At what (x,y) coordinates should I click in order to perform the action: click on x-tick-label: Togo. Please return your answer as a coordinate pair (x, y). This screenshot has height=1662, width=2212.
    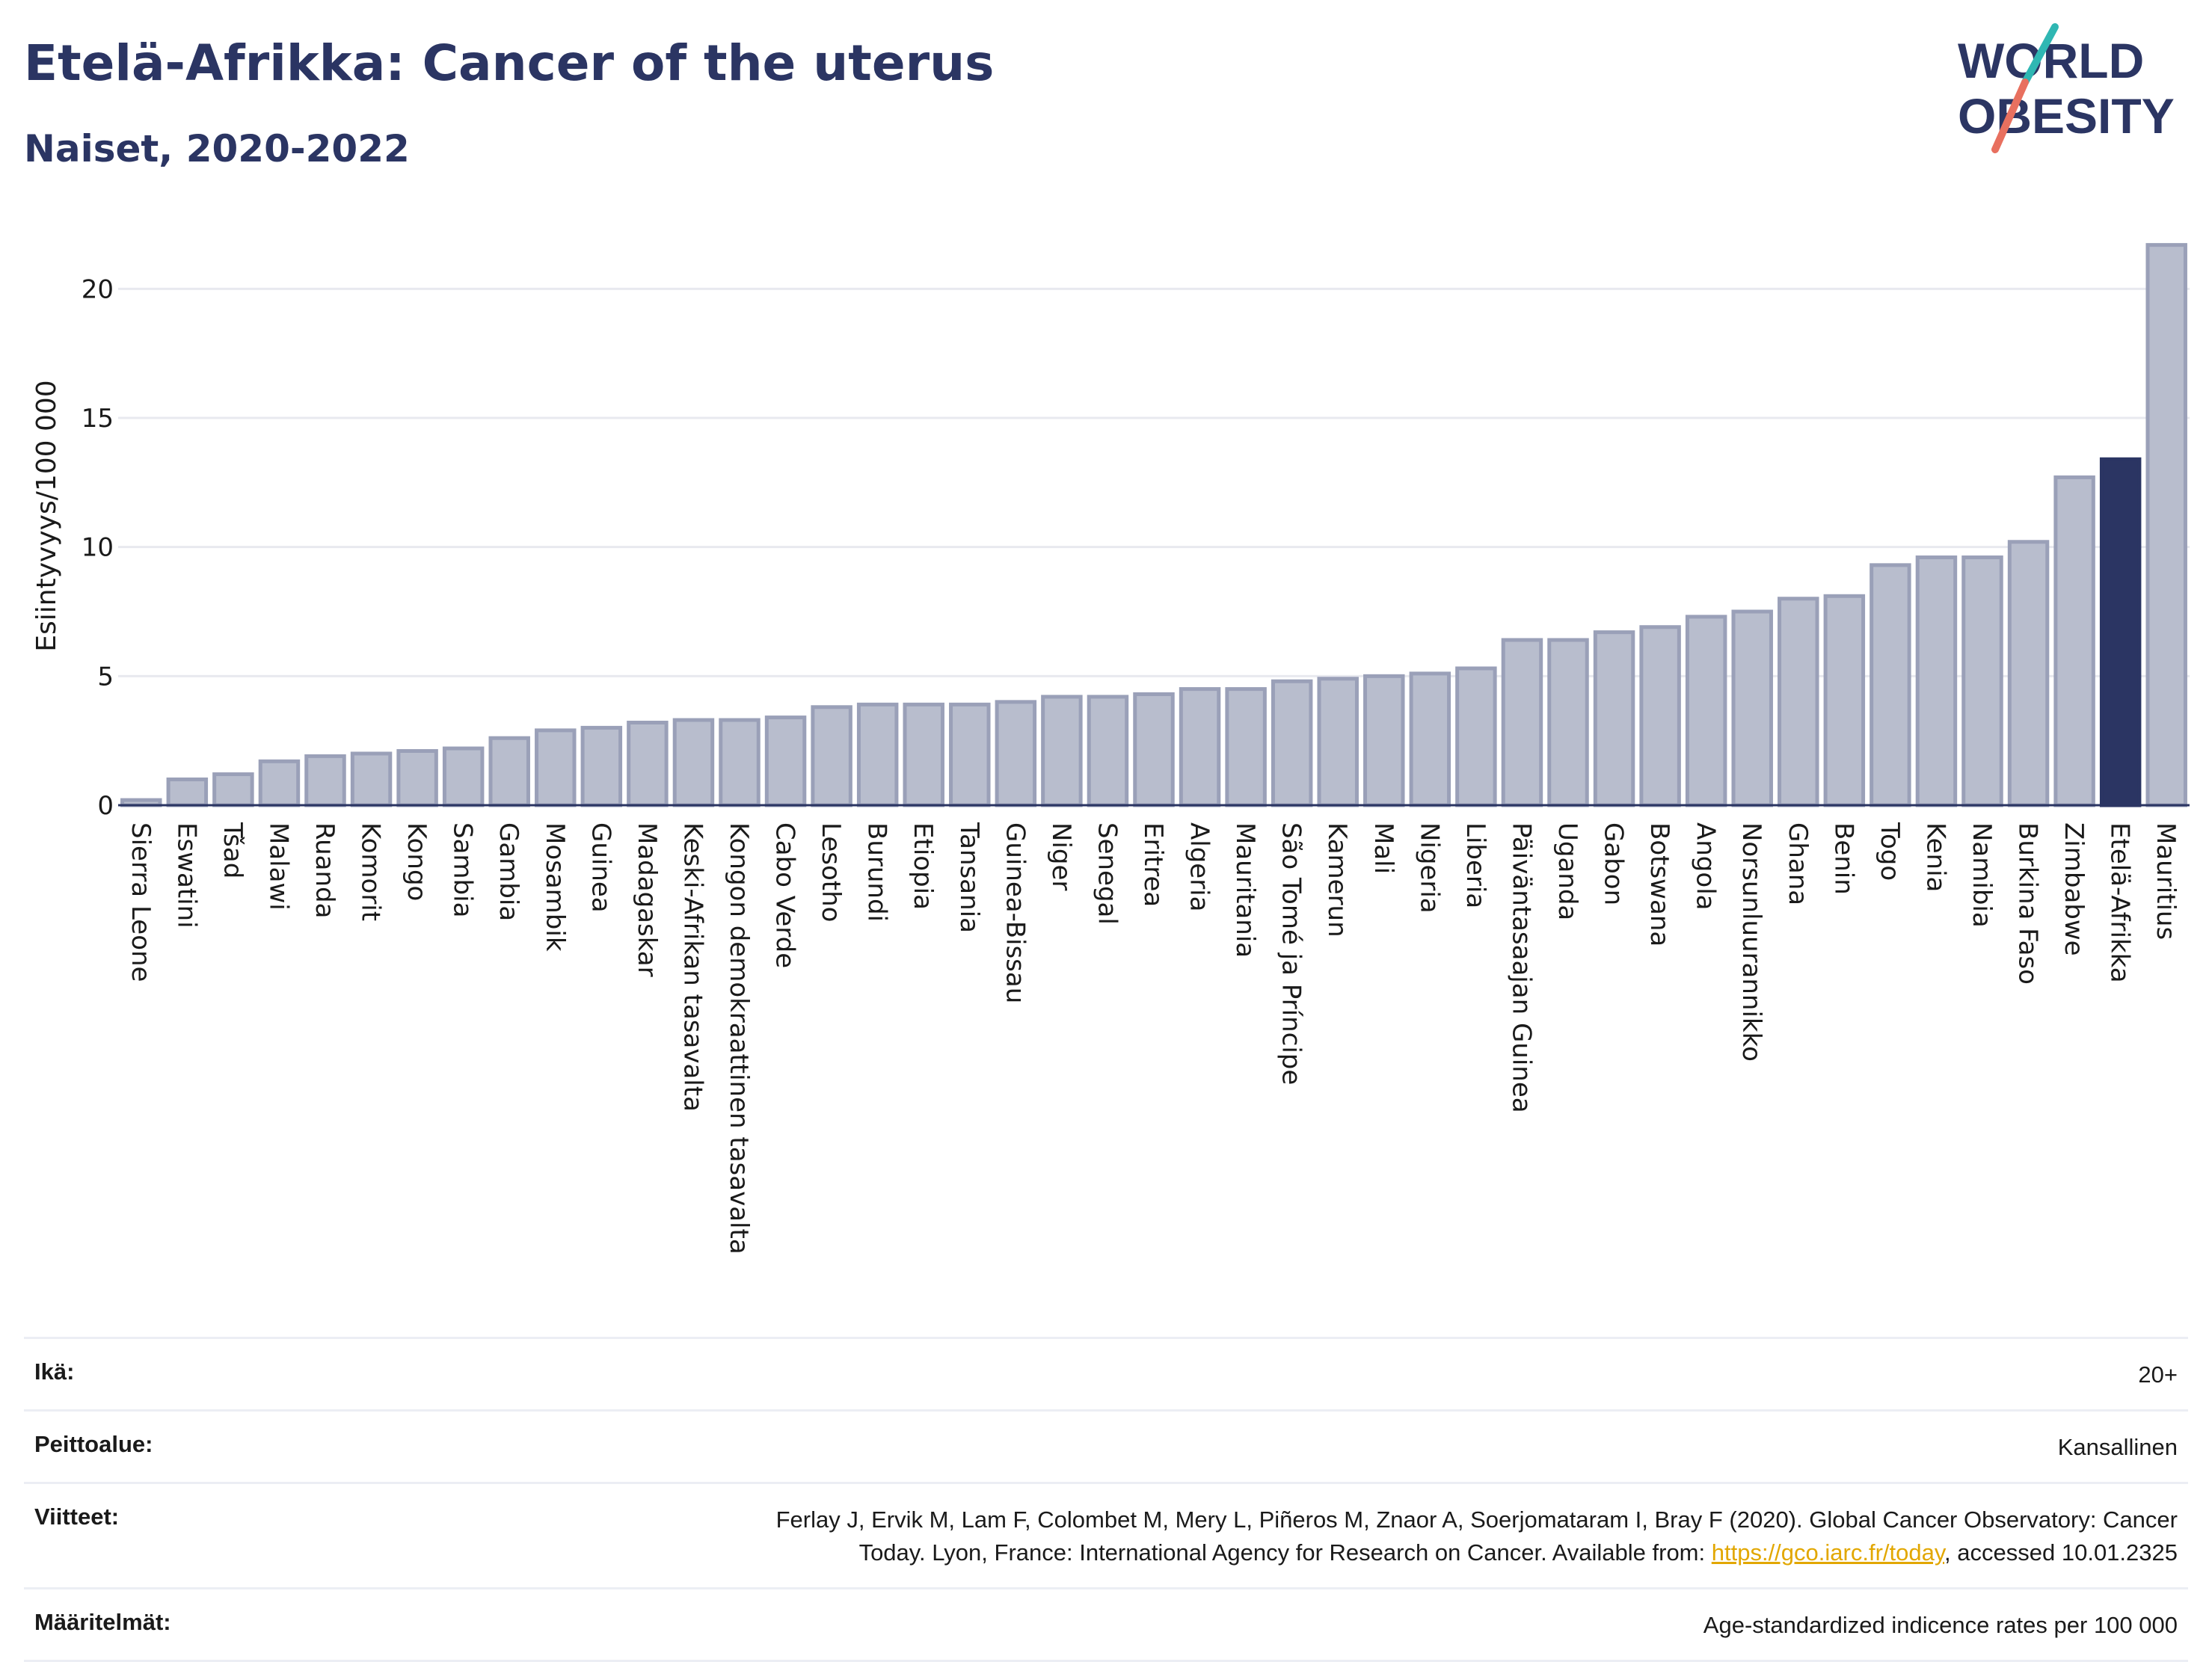
    Looking at the image, I should click on (1890, 851).